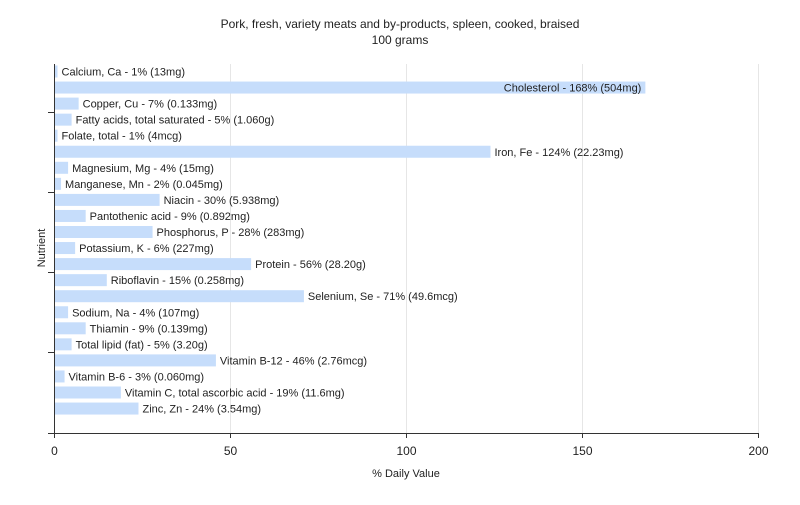 The image size is (800, 505). I want to click on chart-subtitle: 100 grams, so click(400, 40).